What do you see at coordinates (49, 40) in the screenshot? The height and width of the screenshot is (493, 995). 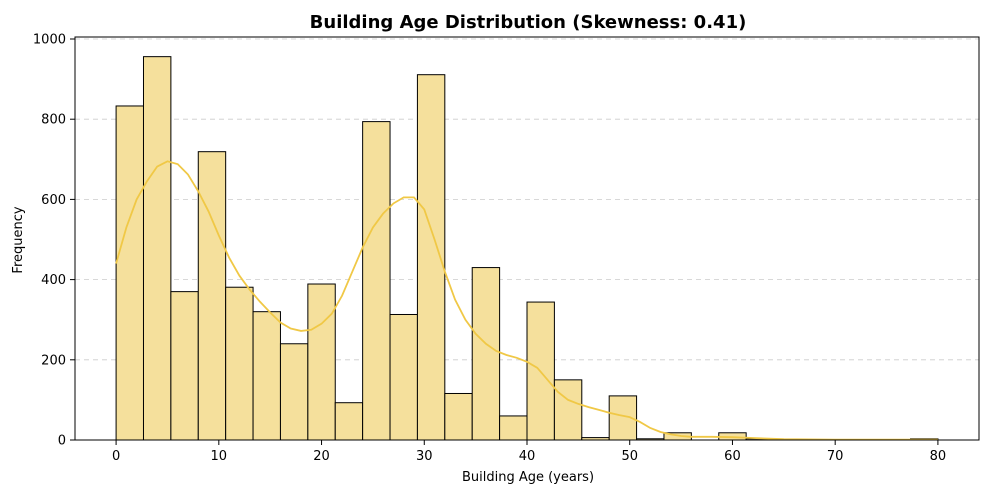 I see `y-tick-label-5: 1000` at bounding box center [49, 40].